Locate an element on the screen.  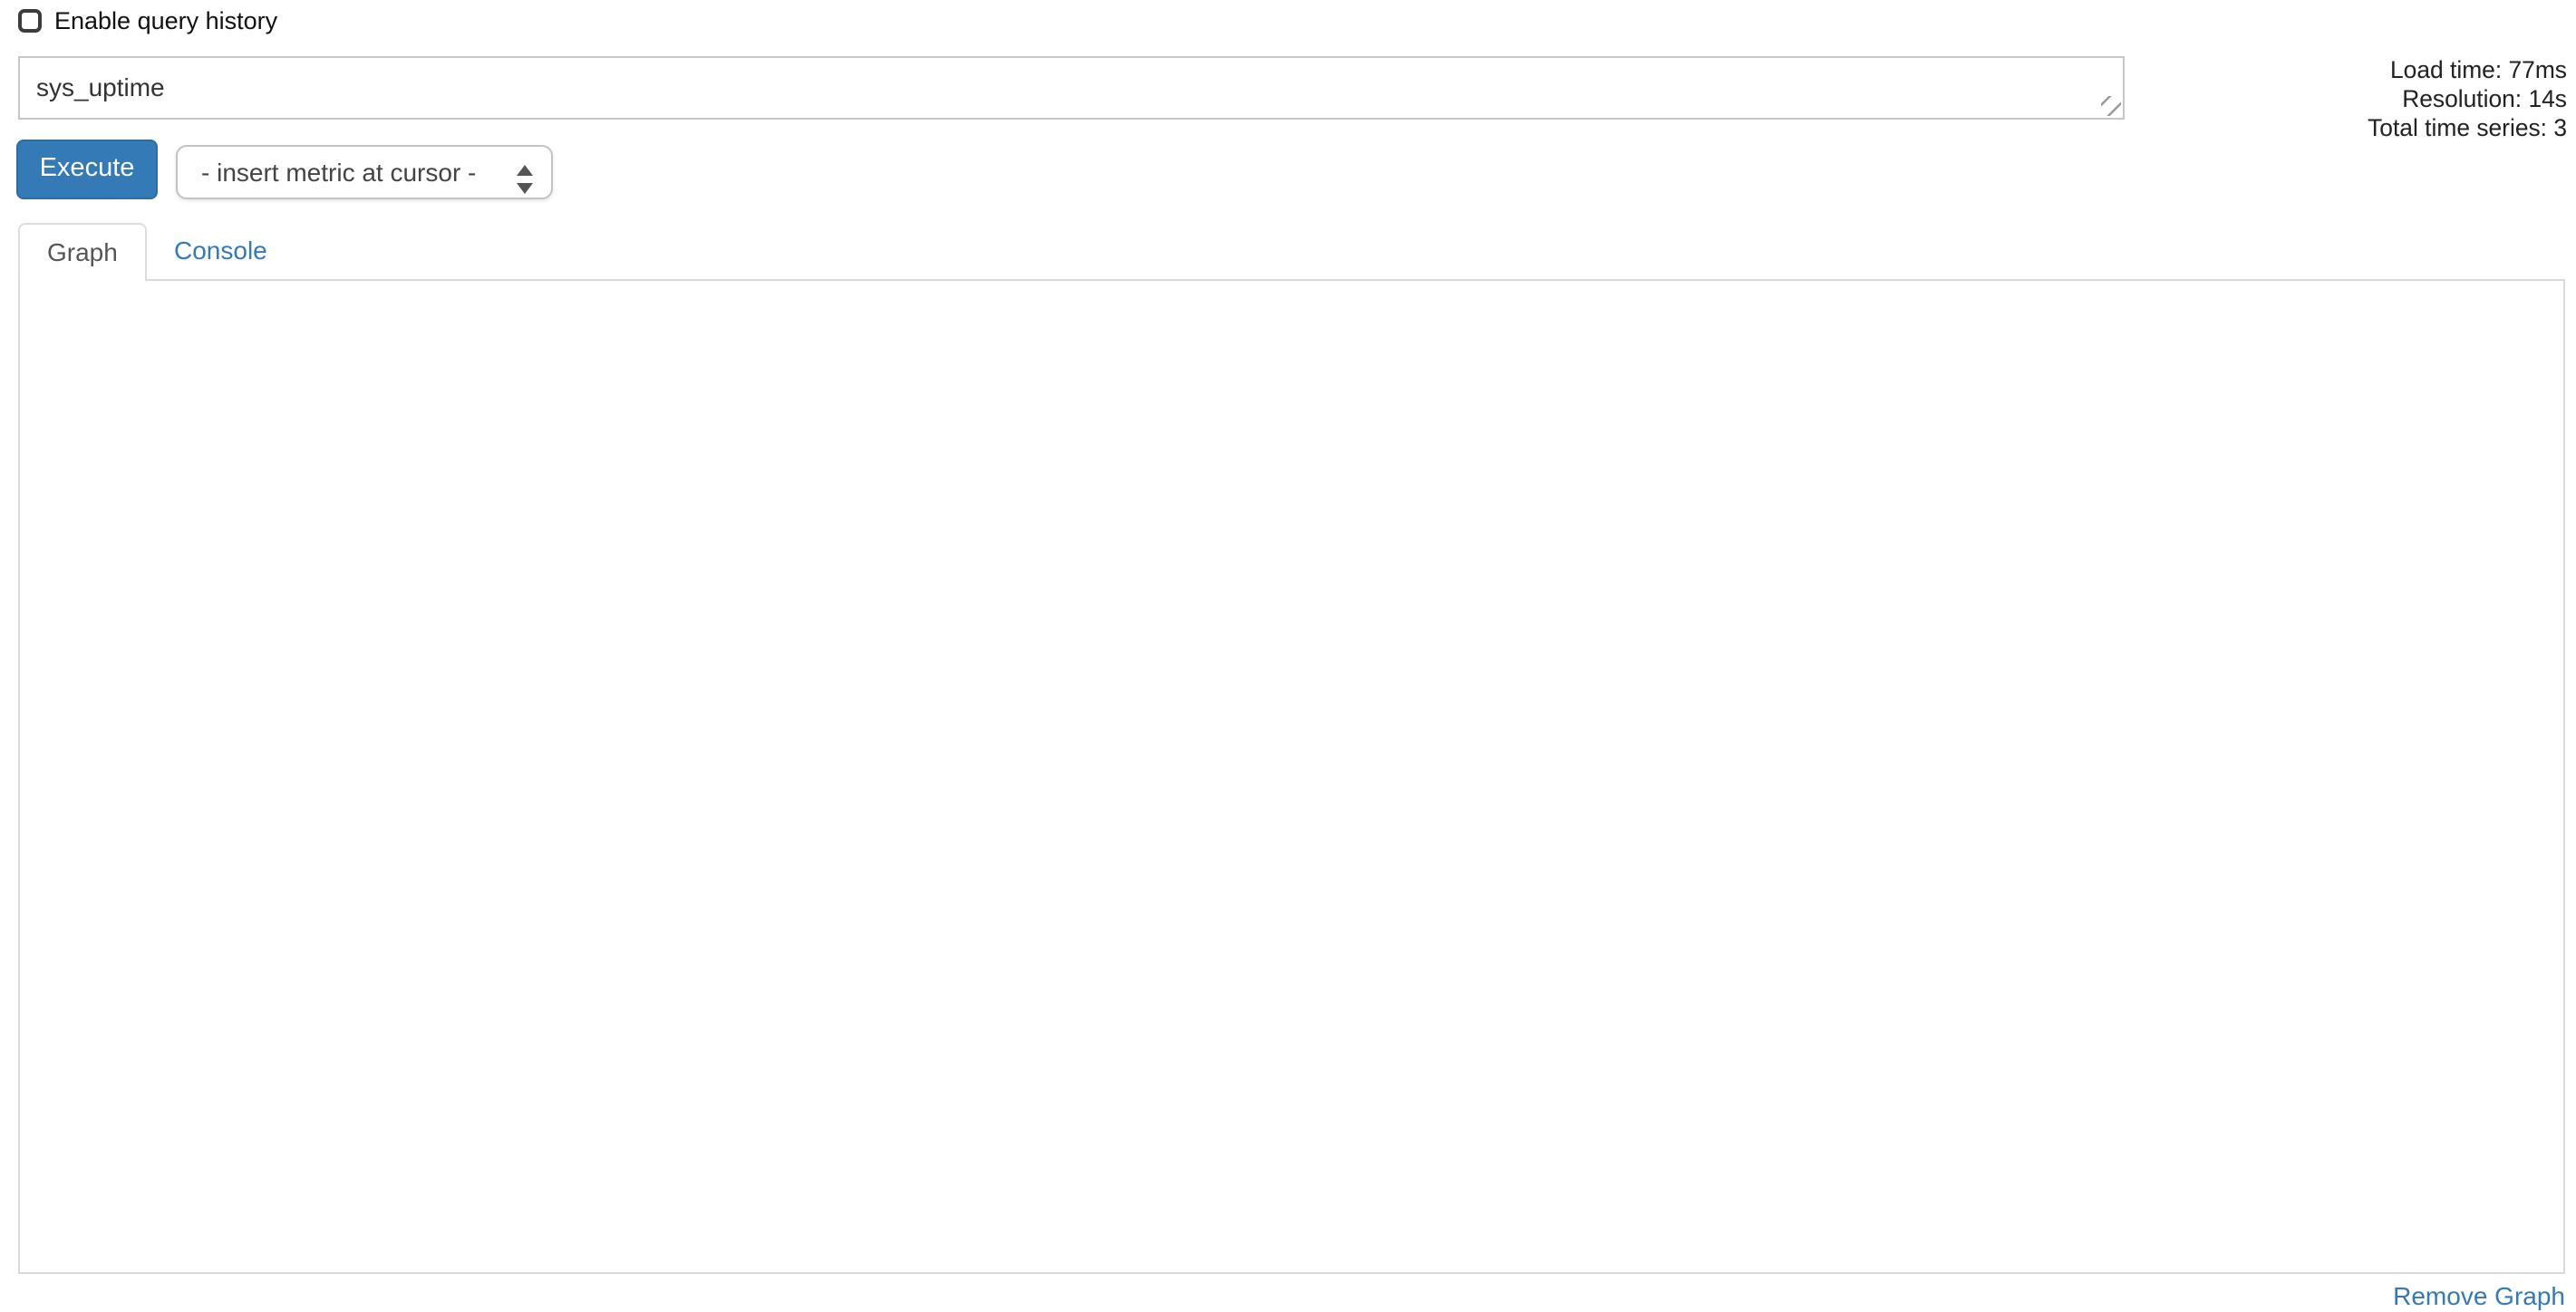
insert-metric-select-value: - insert metric at cursor - is located at coordinates (339, 173).